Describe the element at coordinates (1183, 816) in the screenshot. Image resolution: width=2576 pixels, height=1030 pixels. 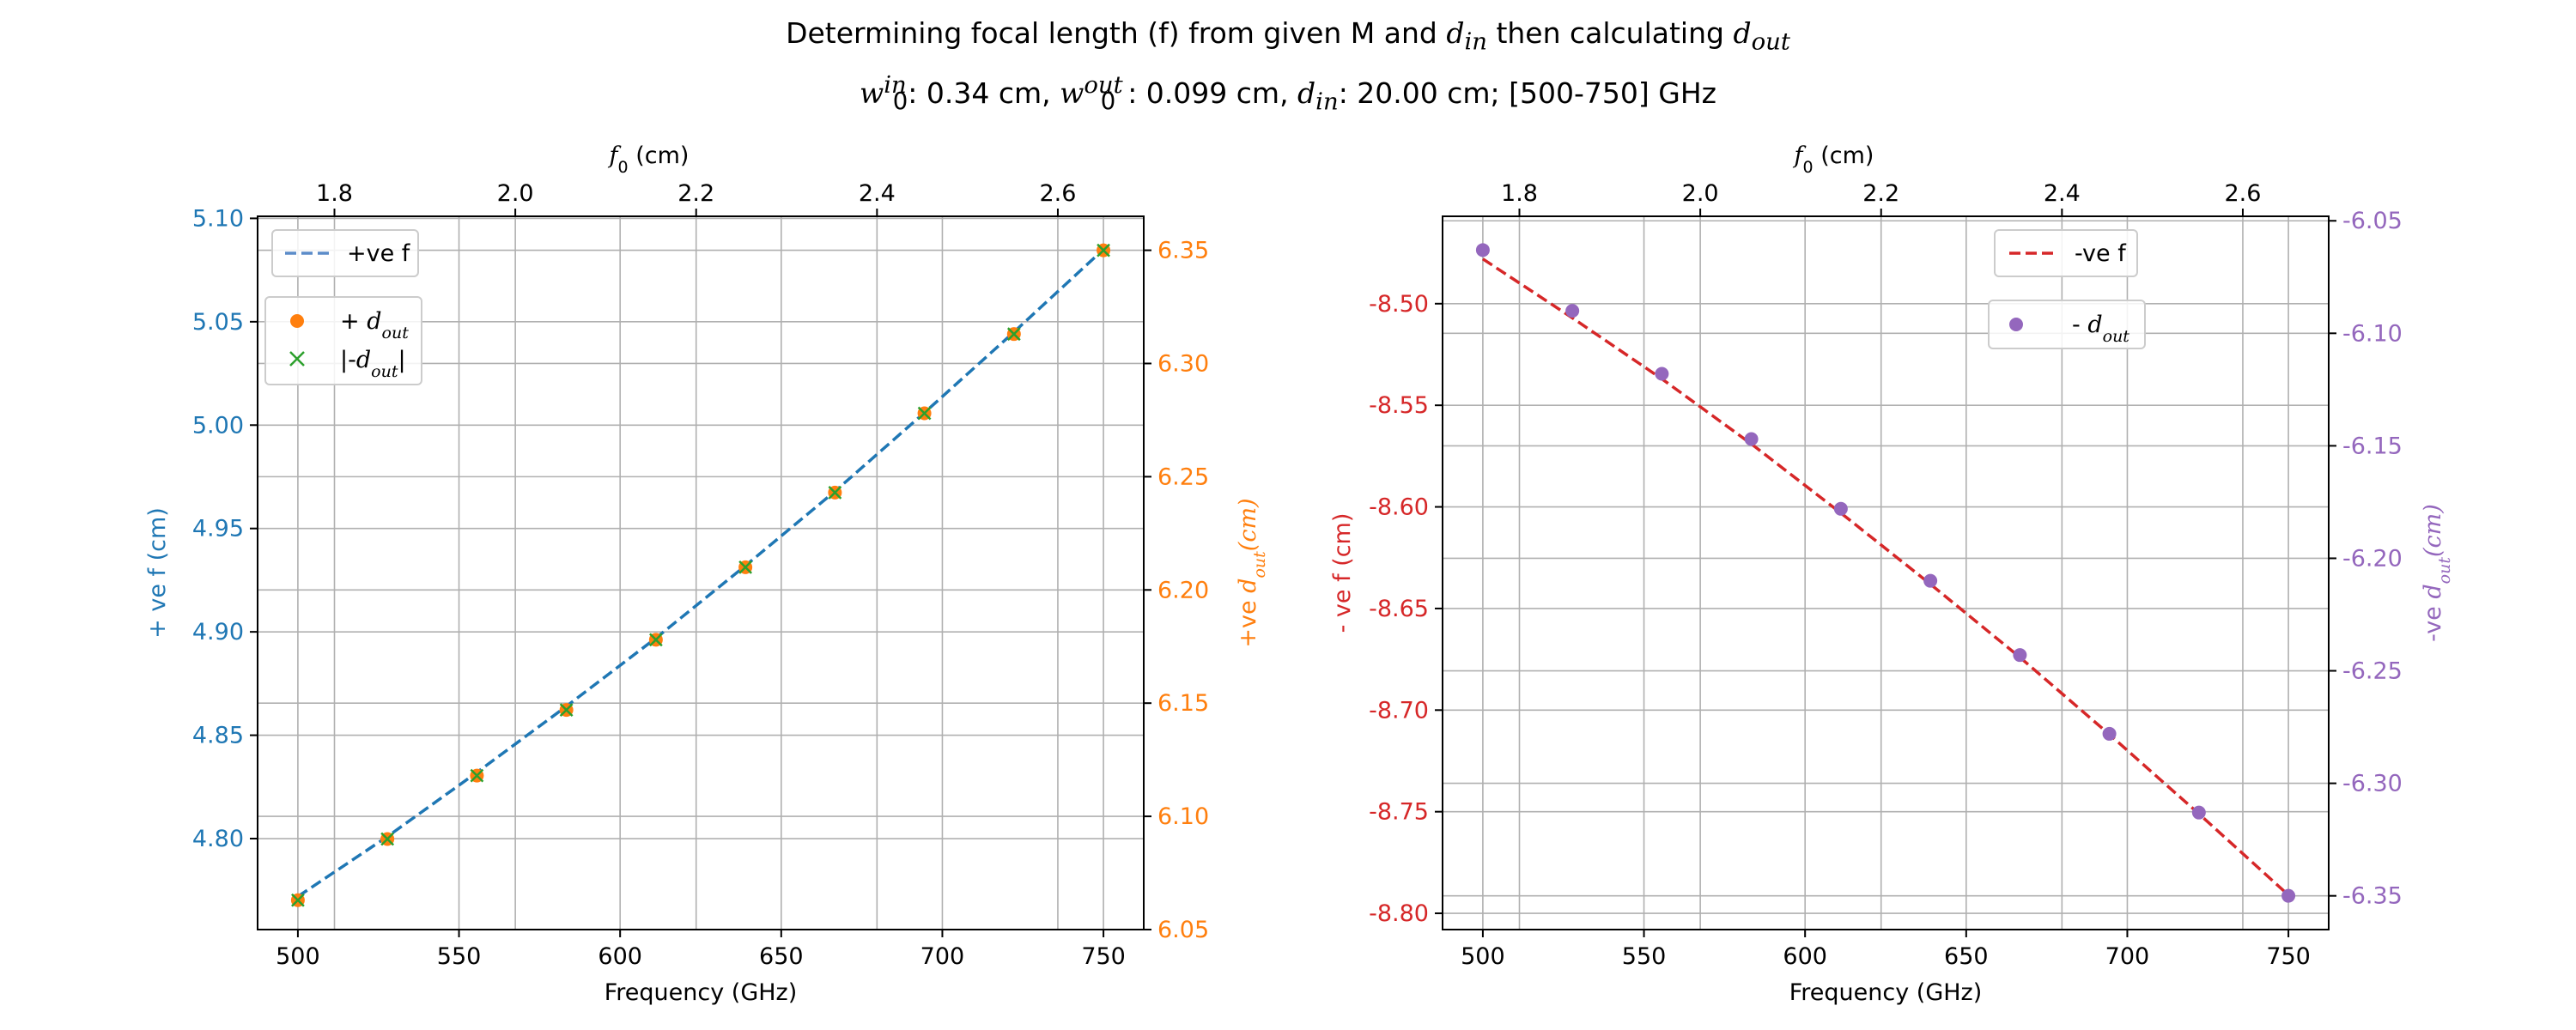
I see `right-y-tick-label: 6.10` at that location.